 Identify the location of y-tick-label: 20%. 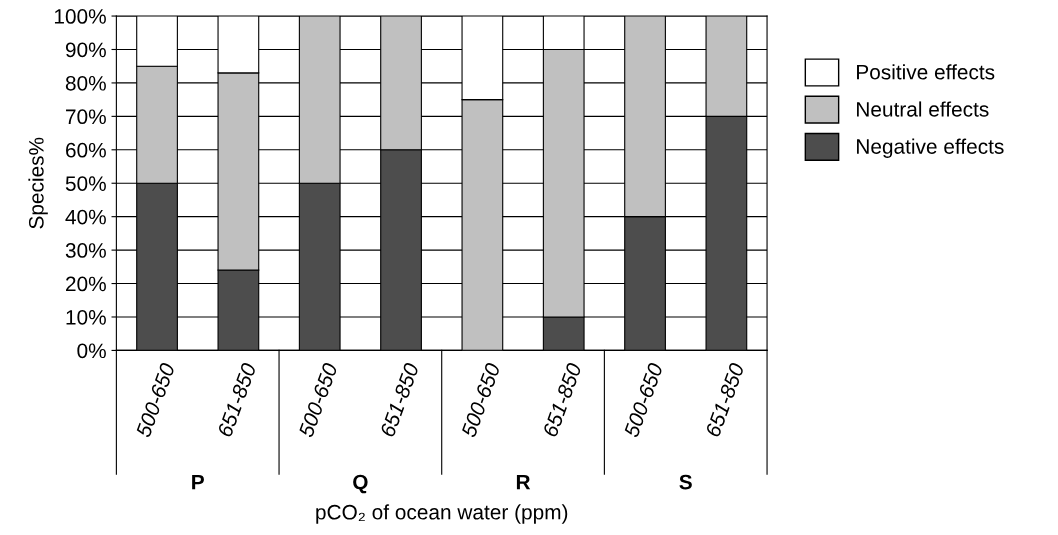
(86, 284).